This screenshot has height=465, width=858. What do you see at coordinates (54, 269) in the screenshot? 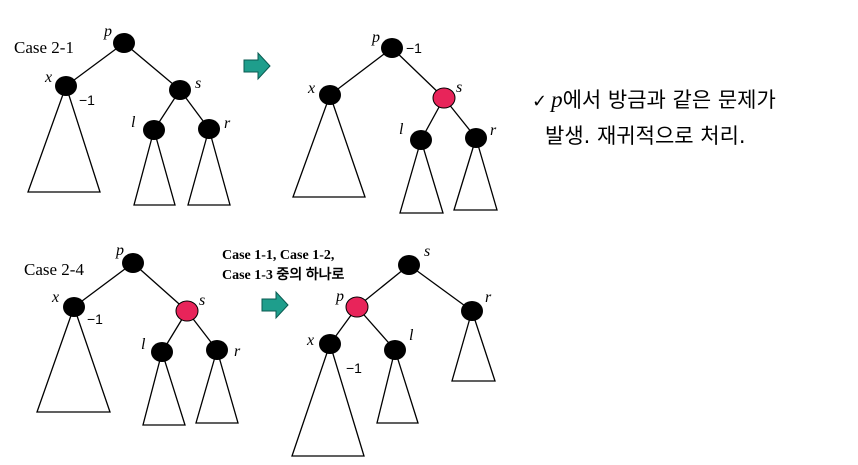
I see `case-2-4-label: Case 2-4` at bounding box center [54, 269].